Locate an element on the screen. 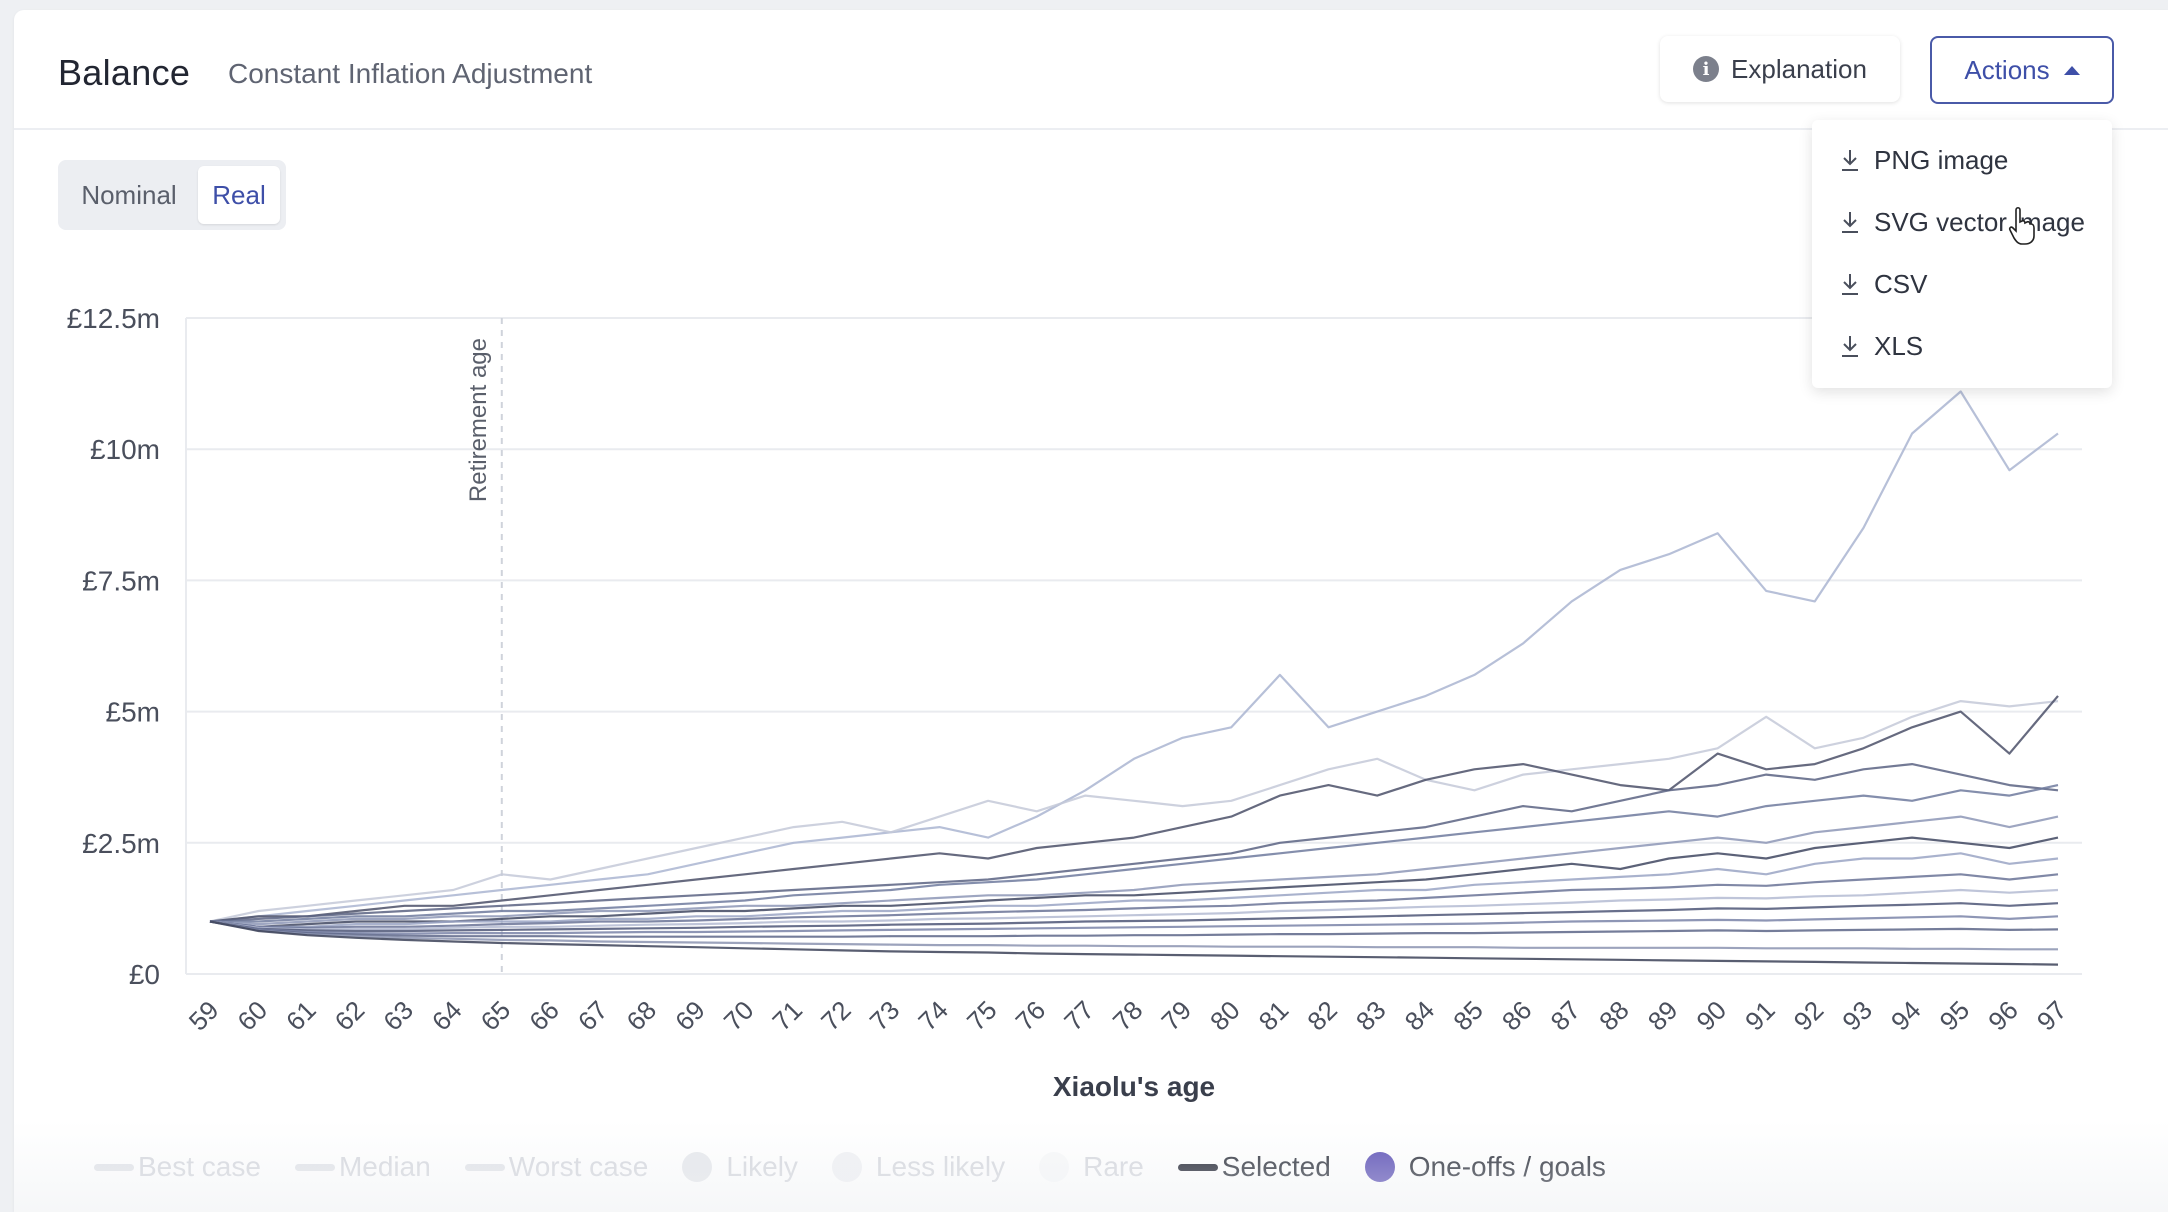  legend-label: Less likely is located at coordinates (940, 1166).